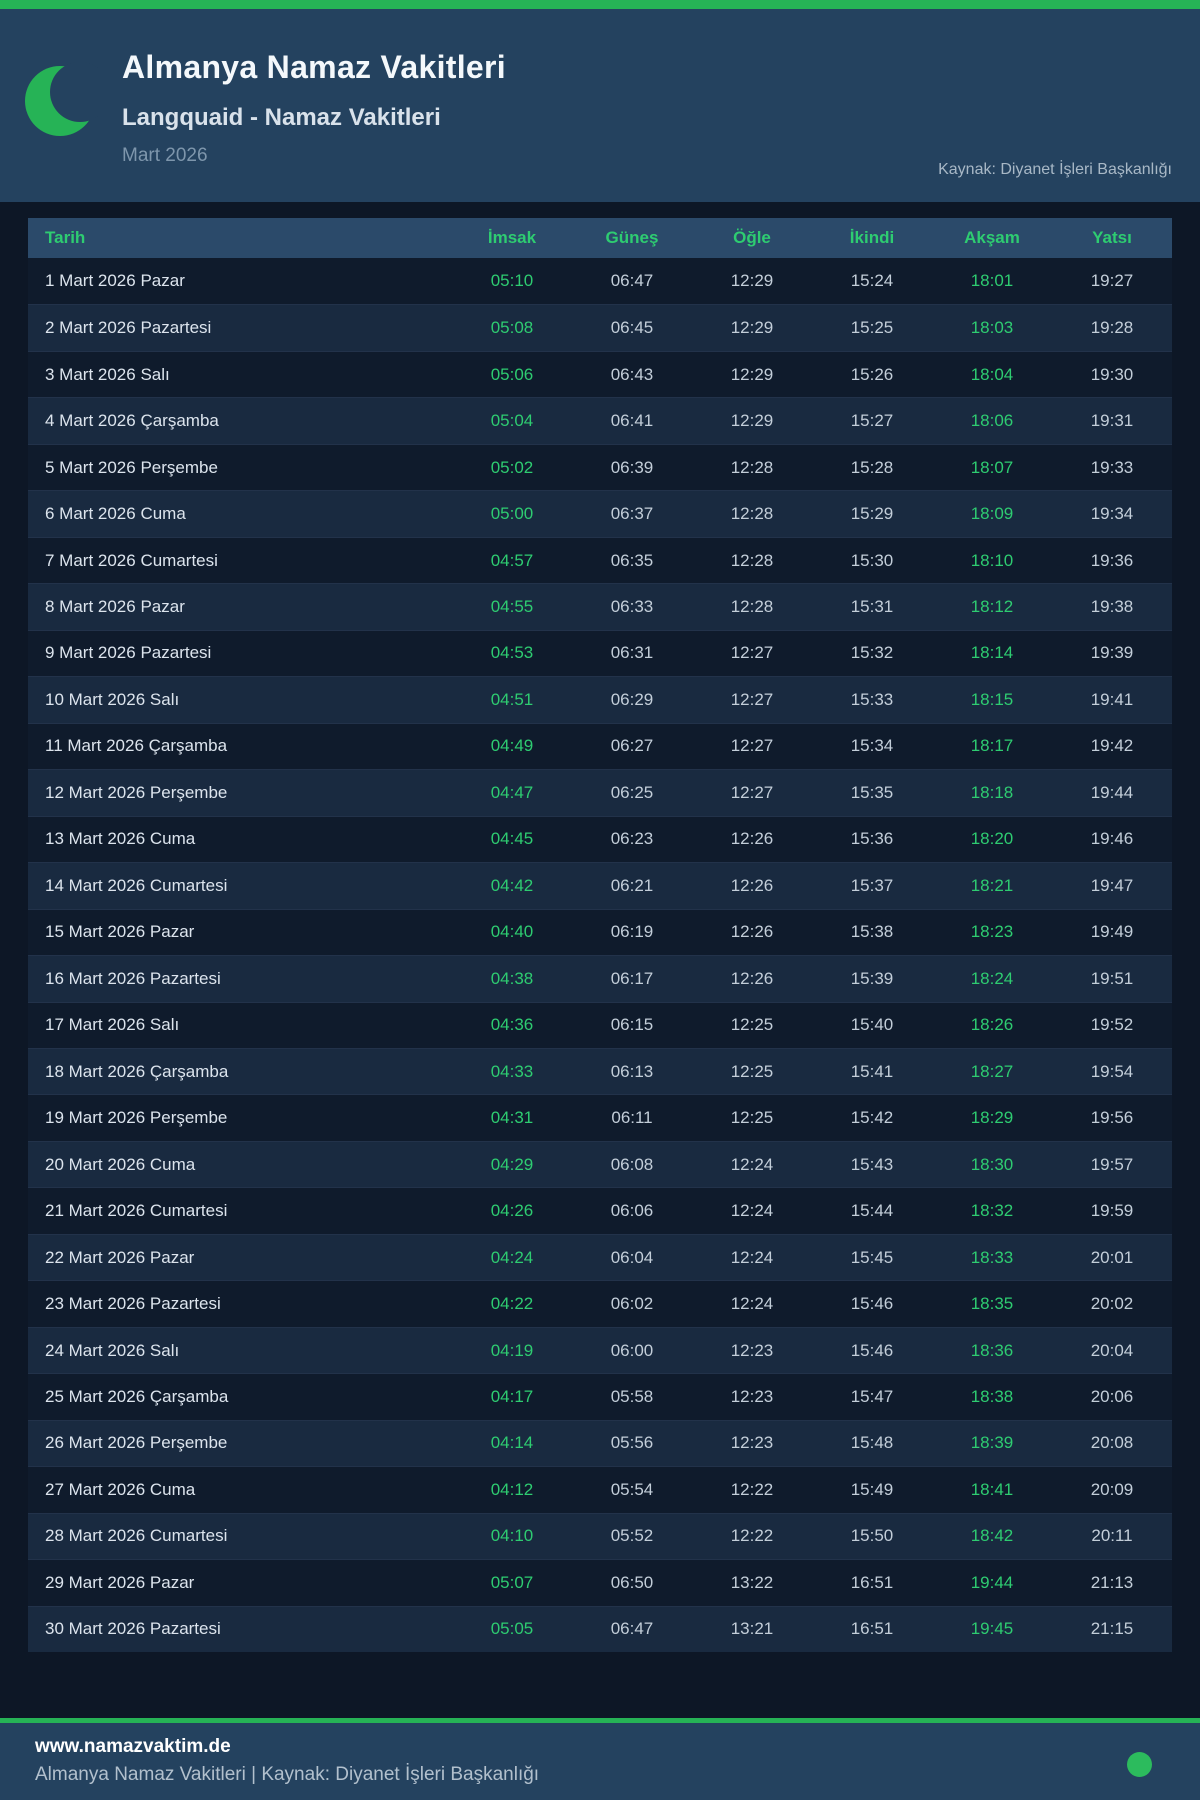 This screenshot has width=1200, height=1800. Describe the element at coordinates (632, 467) in the screenshot. I see `time-cell-gunes: 06:39` at that location.